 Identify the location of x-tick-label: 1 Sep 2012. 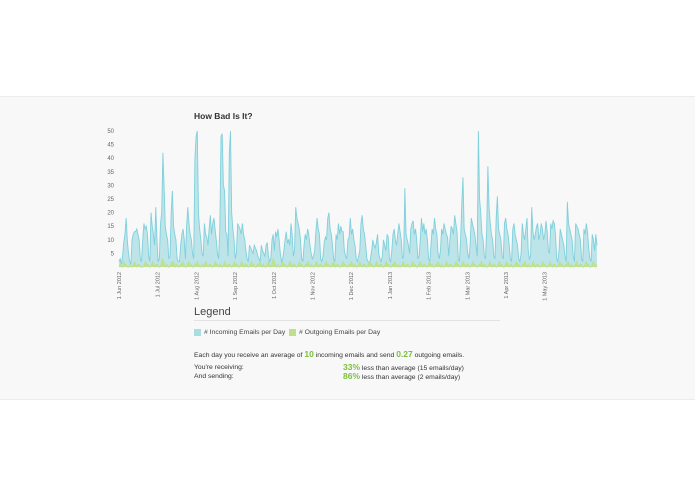
(236, 286).